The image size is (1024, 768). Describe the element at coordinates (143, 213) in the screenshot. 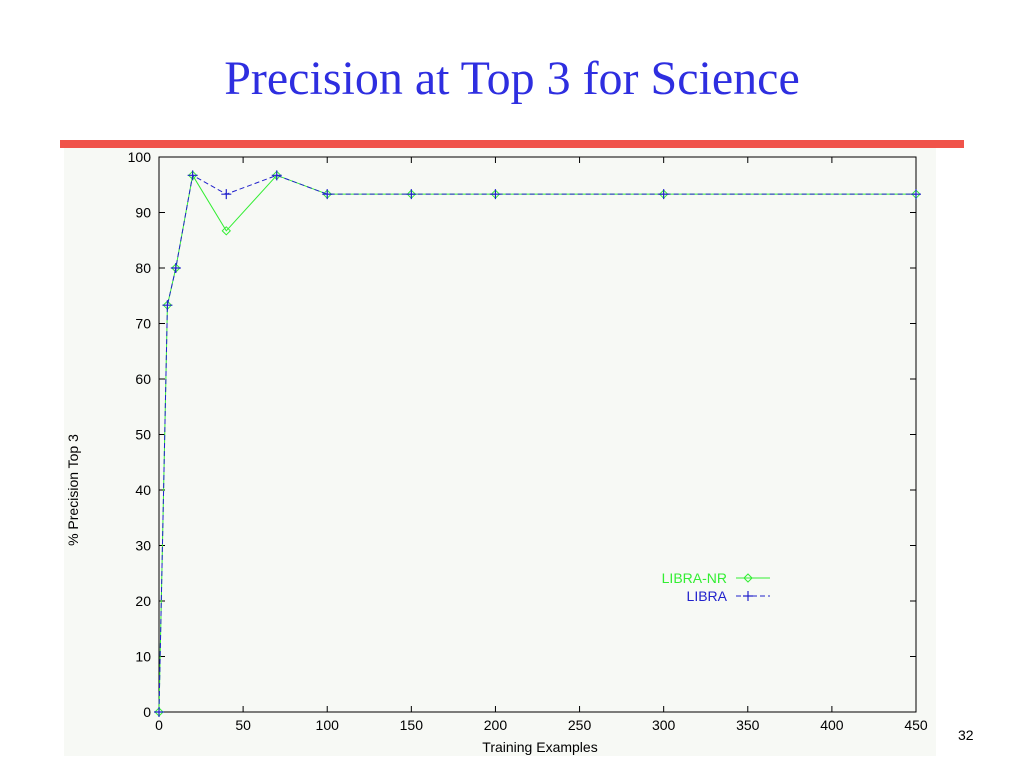

I see `y-tick-label: 90` at that location.